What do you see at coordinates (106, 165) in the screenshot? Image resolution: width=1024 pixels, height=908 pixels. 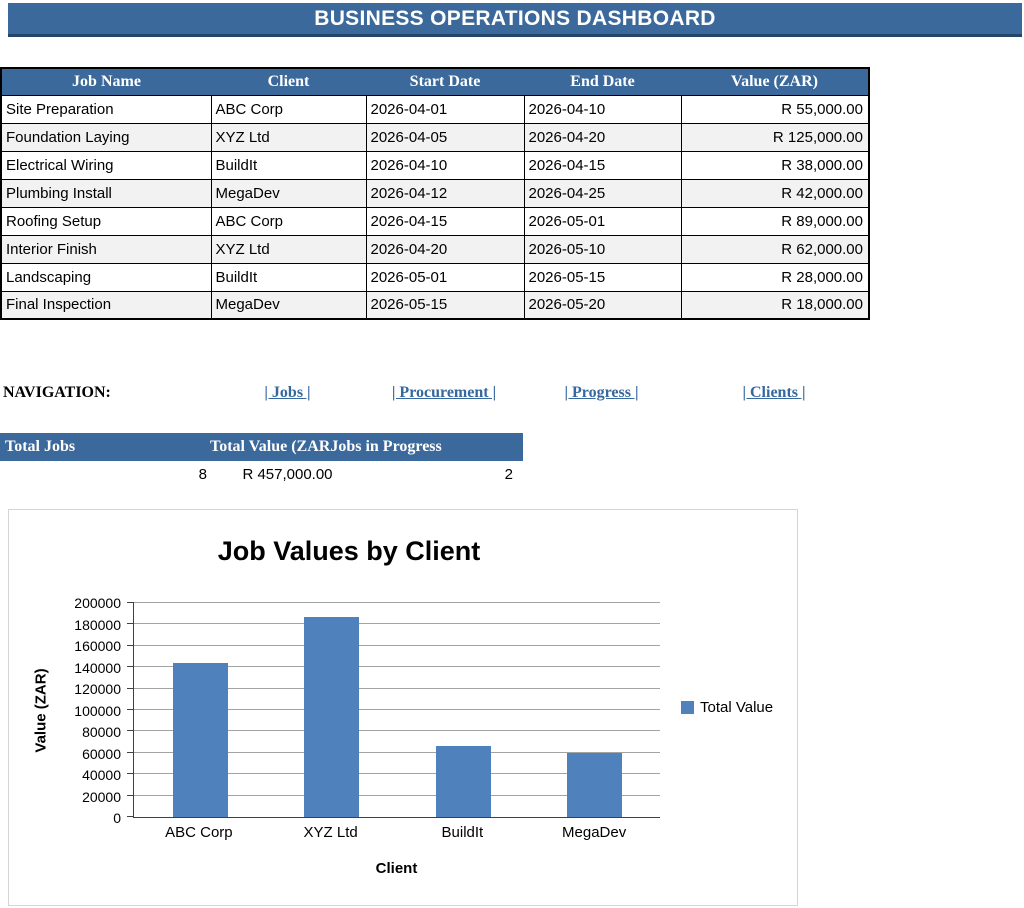 I see `cell-job-name: Electrical Wiring` at bounding box center [106, 165].